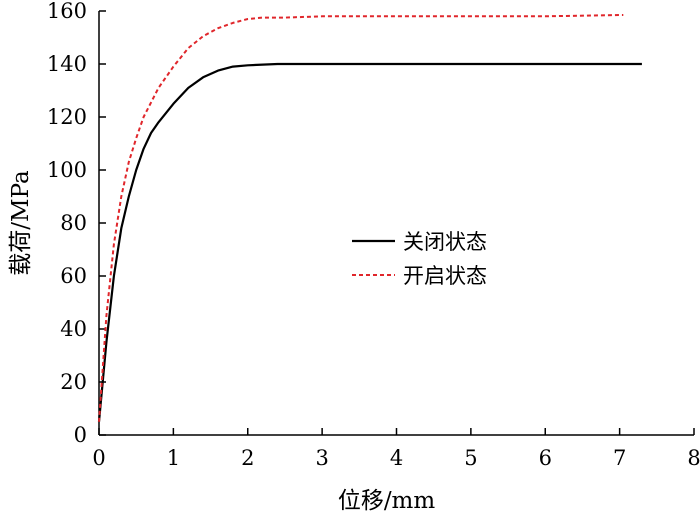 The height and width of the screenshot is (519, 700). Describe the element at coordinates (73, 382) in the screenshot. I see `y-tick-label: 20` at that location.